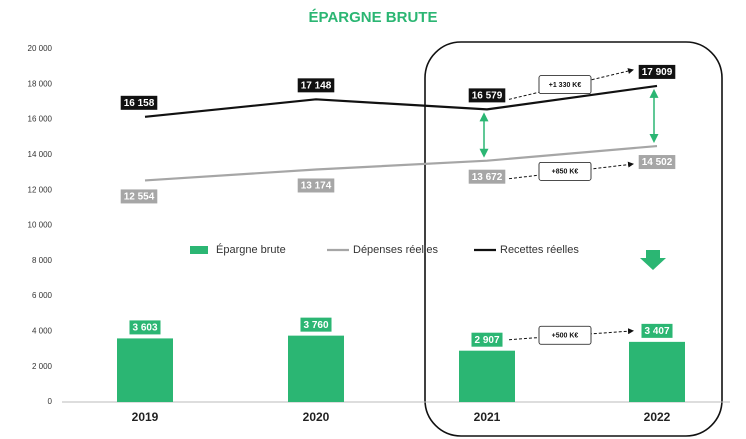 The width and height of the screenshot is (746, 439). I want to click on value-label-text: 17 909, so click(657, 72).